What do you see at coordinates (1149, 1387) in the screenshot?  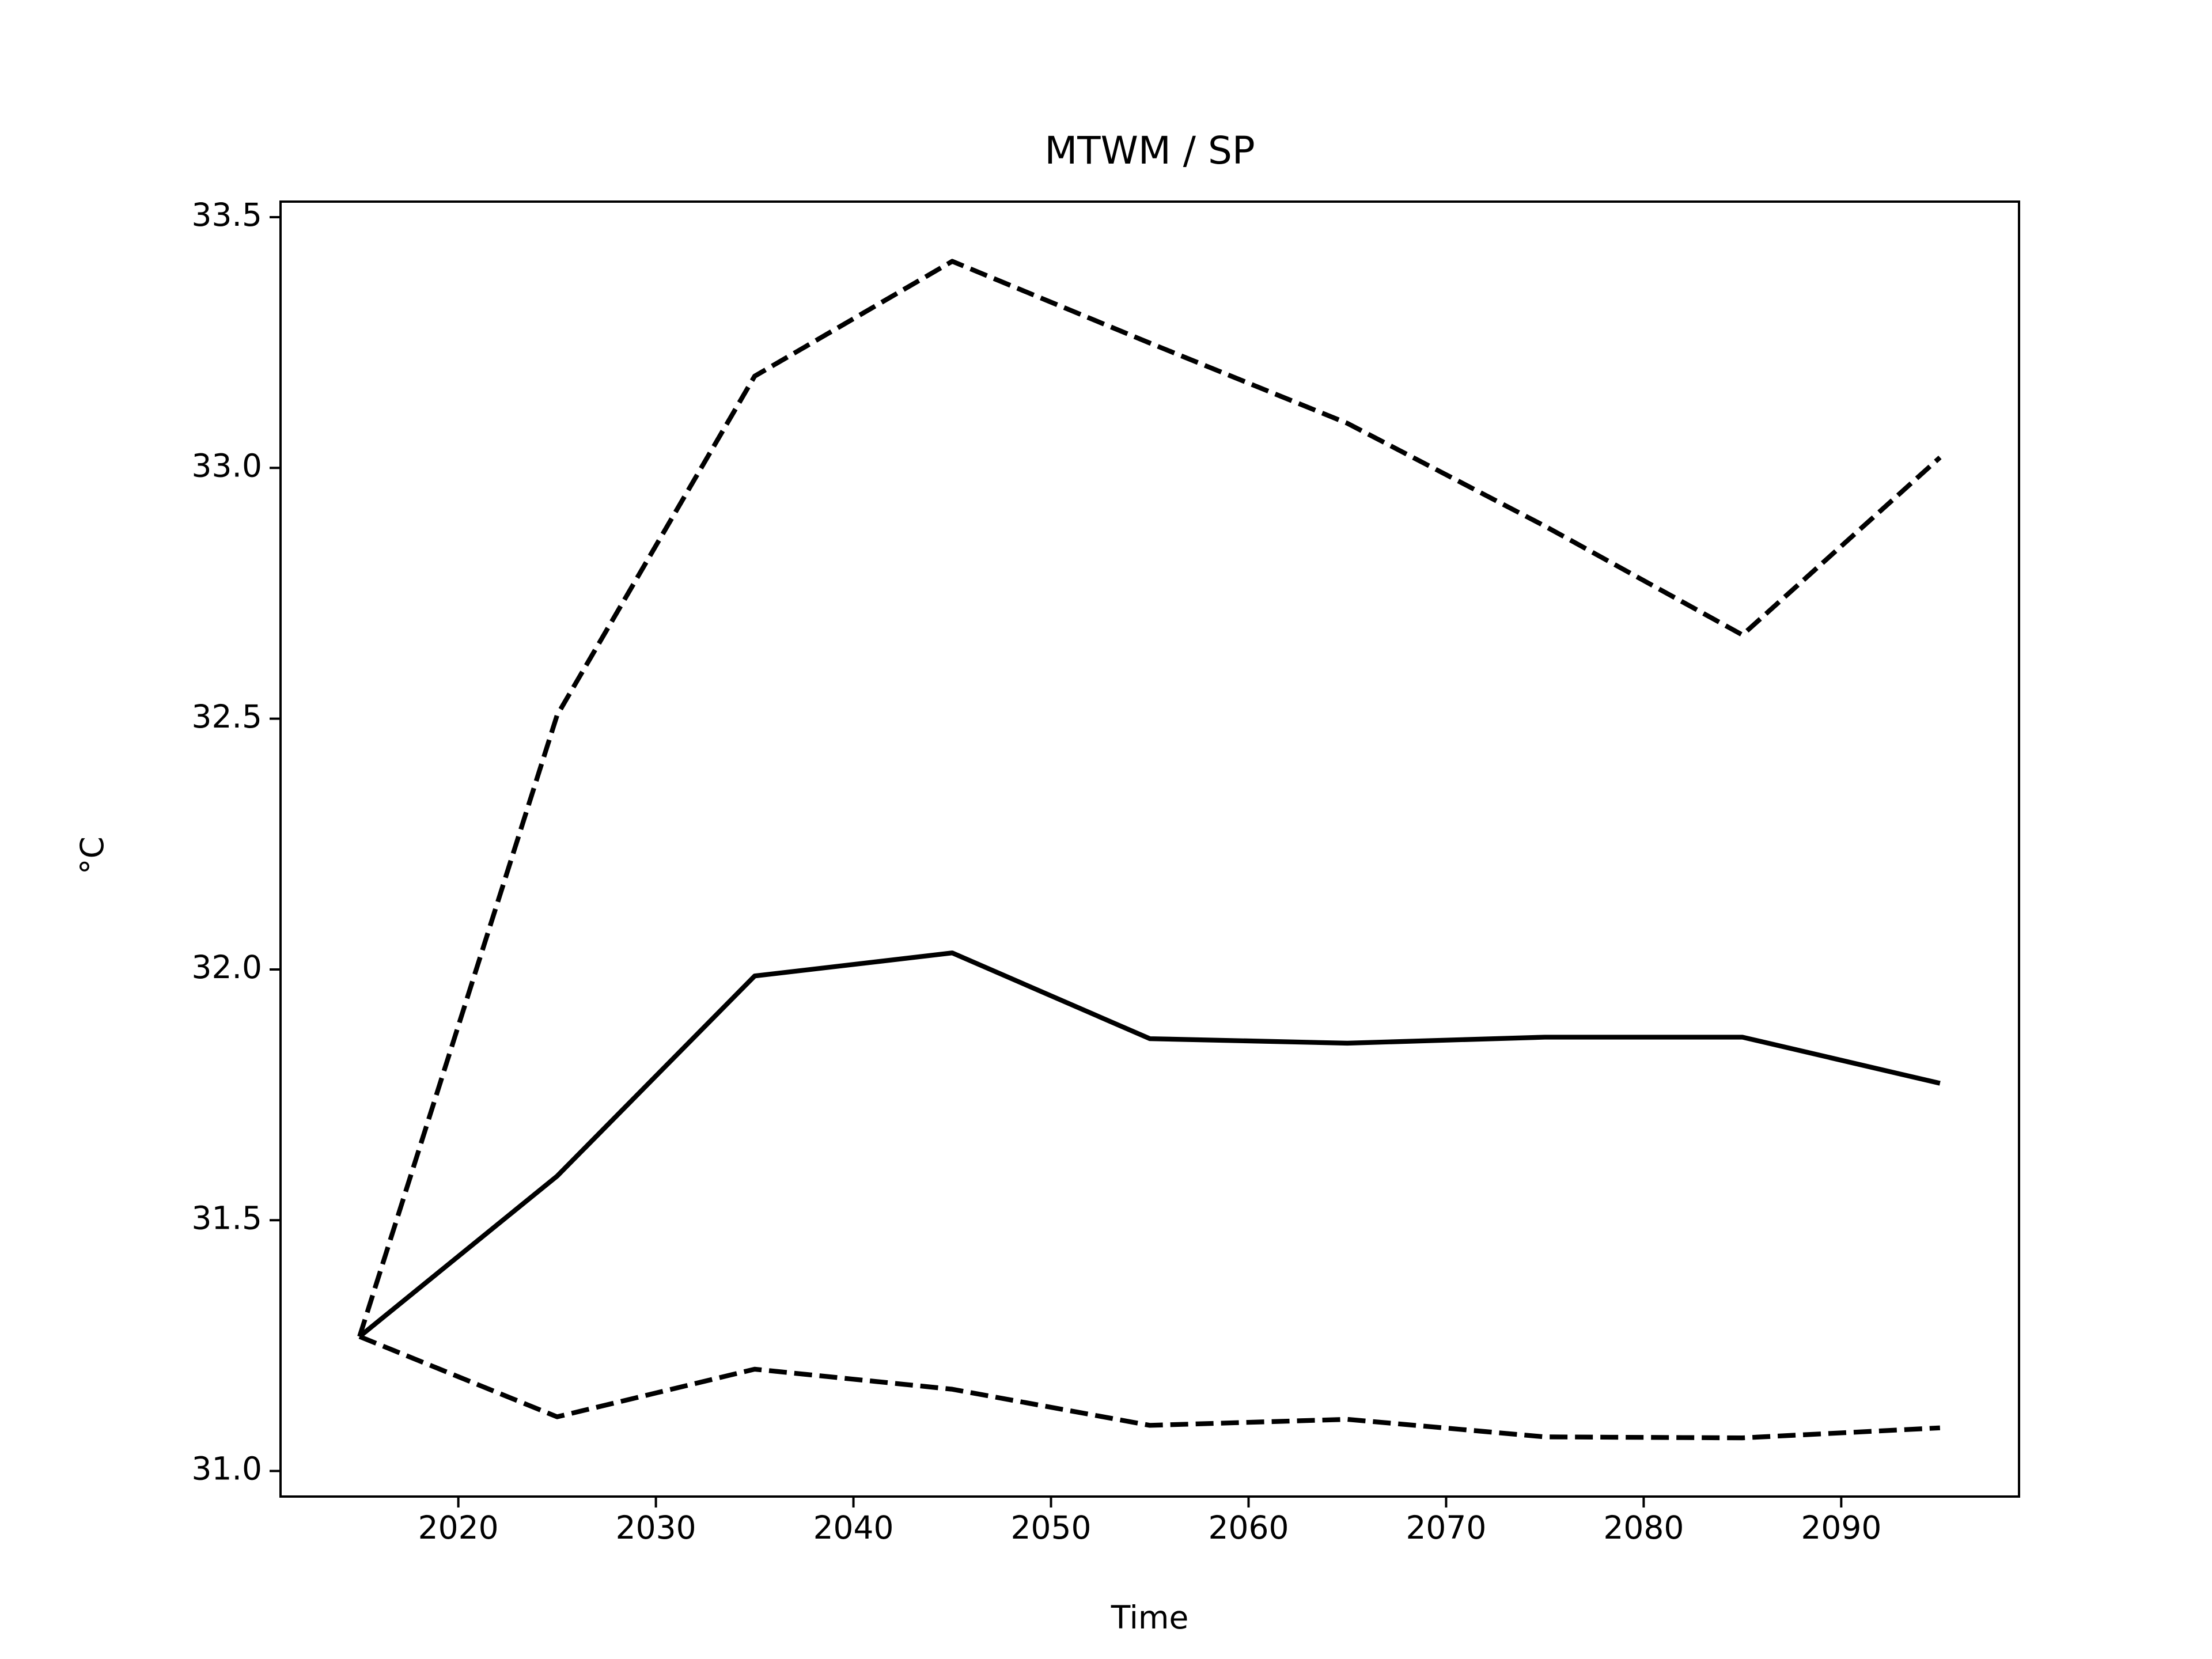 I see `data-line` at bounding box center [1149, 1387].